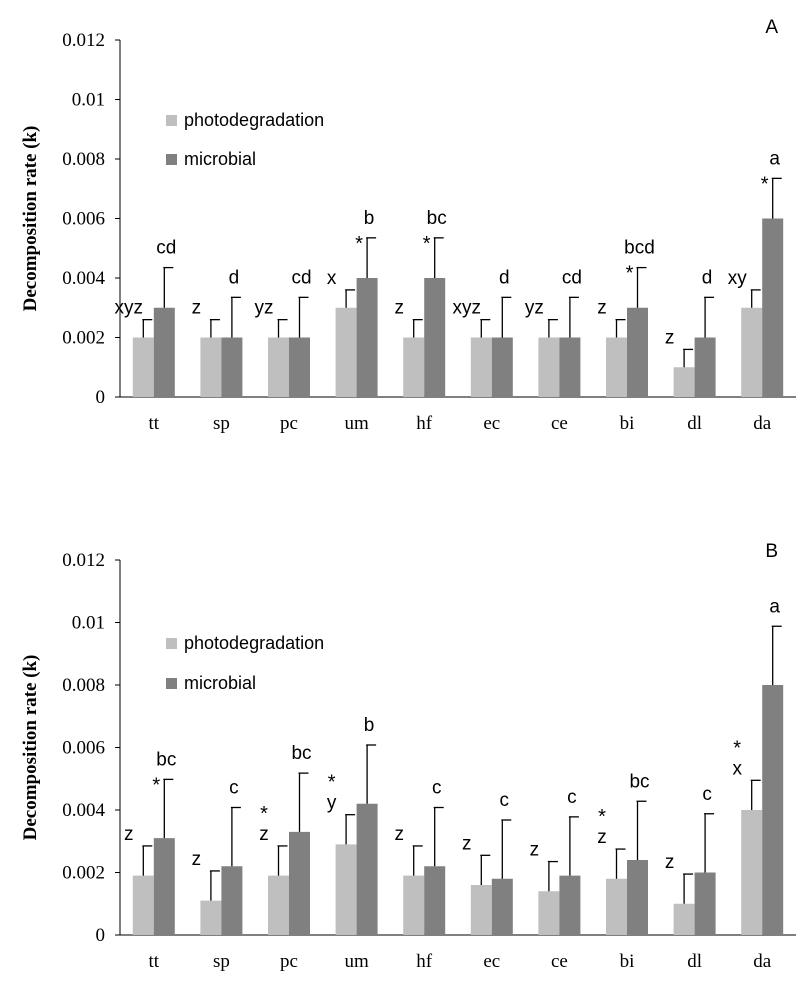 This screenshot has width=800, height=992. What do you see at coordinates (774, 158) in the screenshot?
I see `significance-letter: a` at bounding box center [774, 158].